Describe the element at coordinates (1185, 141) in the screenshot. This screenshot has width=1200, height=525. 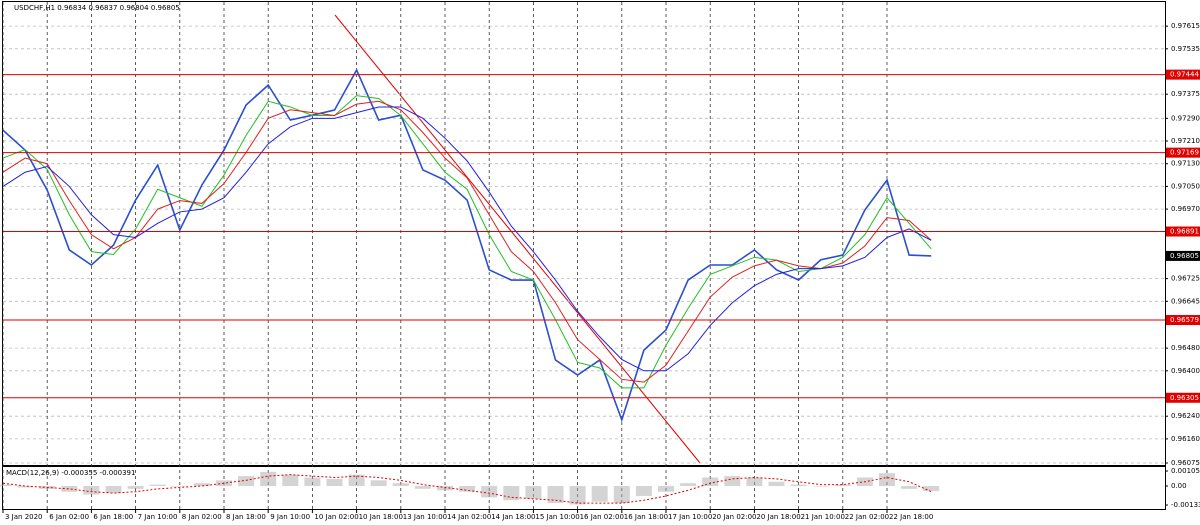
I see `y-tick-label: 0.97210` at that location.